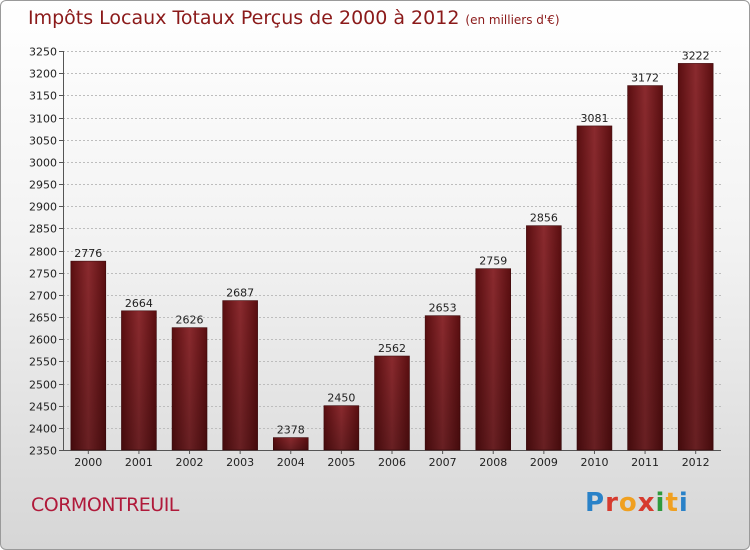 This screenshot has width=750, height=550. Describe the element at coordinates (43, 385) in the screenshot. I see `y-tick-label: 2500` at that location.